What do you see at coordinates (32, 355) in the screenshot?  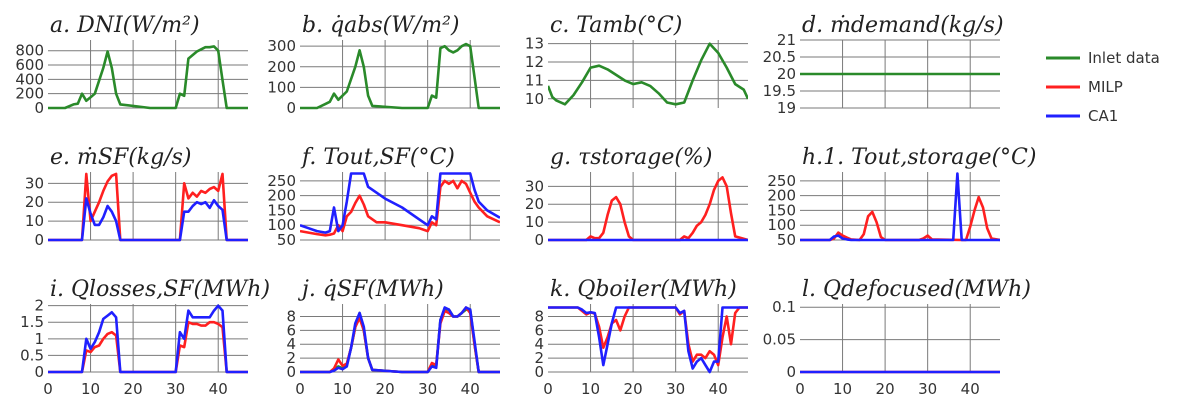 I see `y-tick-label: 0.5` at bounding box center [32, 355].